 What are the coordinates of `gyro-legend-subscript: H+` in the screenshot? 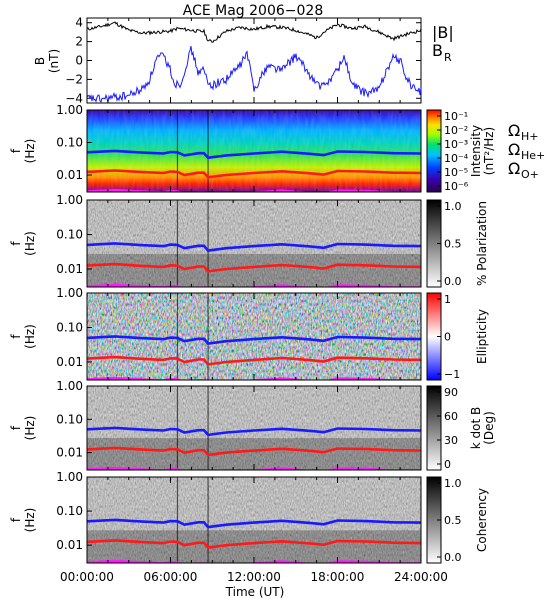 It's located at (530, 136).